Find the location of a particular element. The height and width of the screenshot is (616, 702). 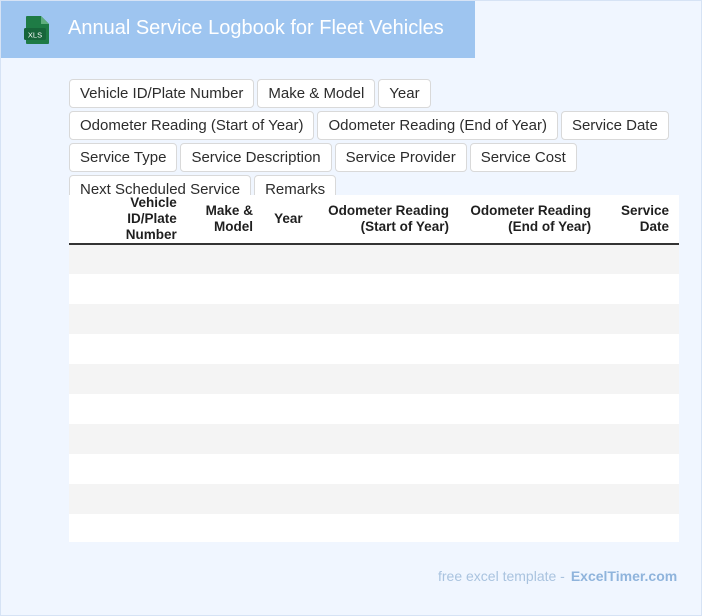

field-chip: Odometer Reading (Start of Year) is located at coordinates (192, 125).